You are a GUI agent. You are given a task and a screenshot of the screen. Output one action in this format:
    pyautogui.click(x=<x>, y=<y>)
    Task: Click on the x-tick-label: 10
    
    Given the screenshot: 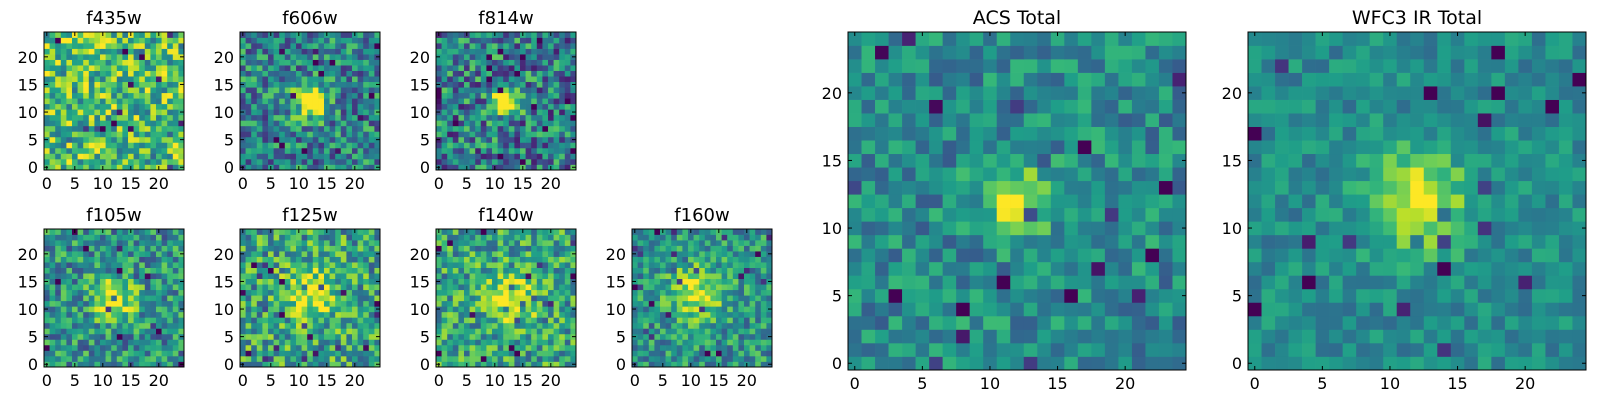 What is the action you would take?
    pyautogui.click(x=495, y=380)
    